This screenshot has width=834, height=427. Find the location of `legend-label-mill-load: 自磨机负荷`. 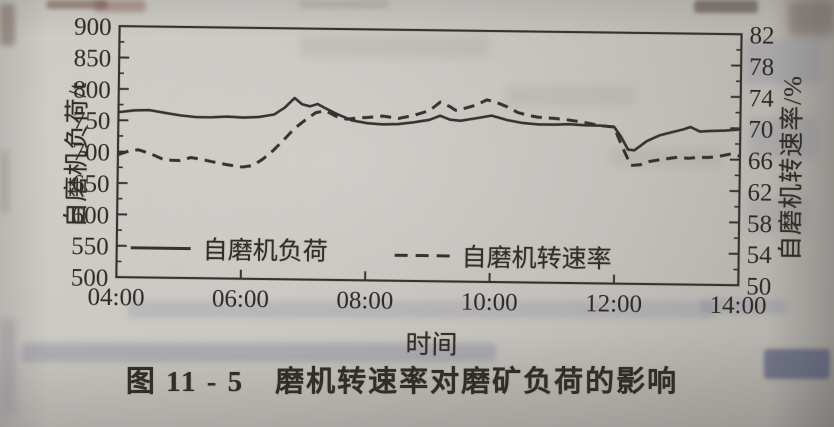

legend-label-mill-load: 自磨机负荷 is located at coordinates (265, 251).